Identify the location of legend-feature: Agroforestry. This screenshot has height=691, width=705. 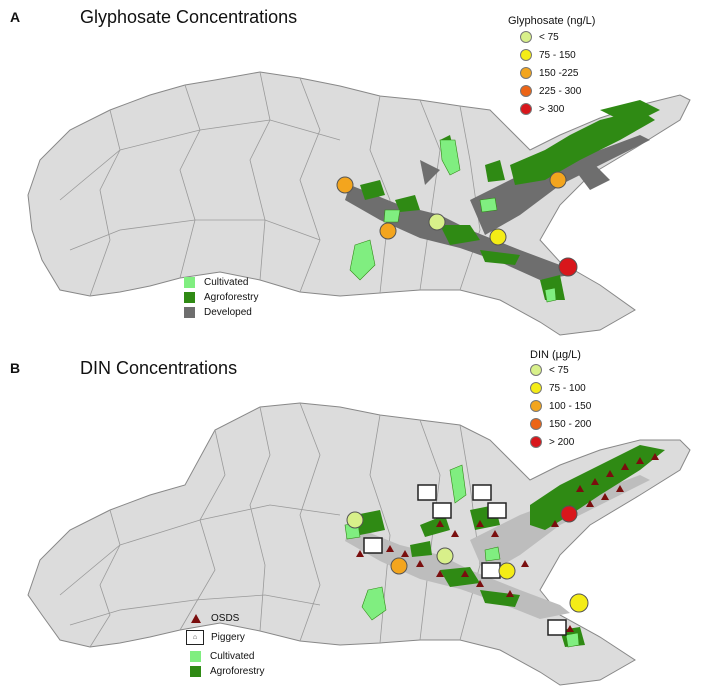
(227, 671).